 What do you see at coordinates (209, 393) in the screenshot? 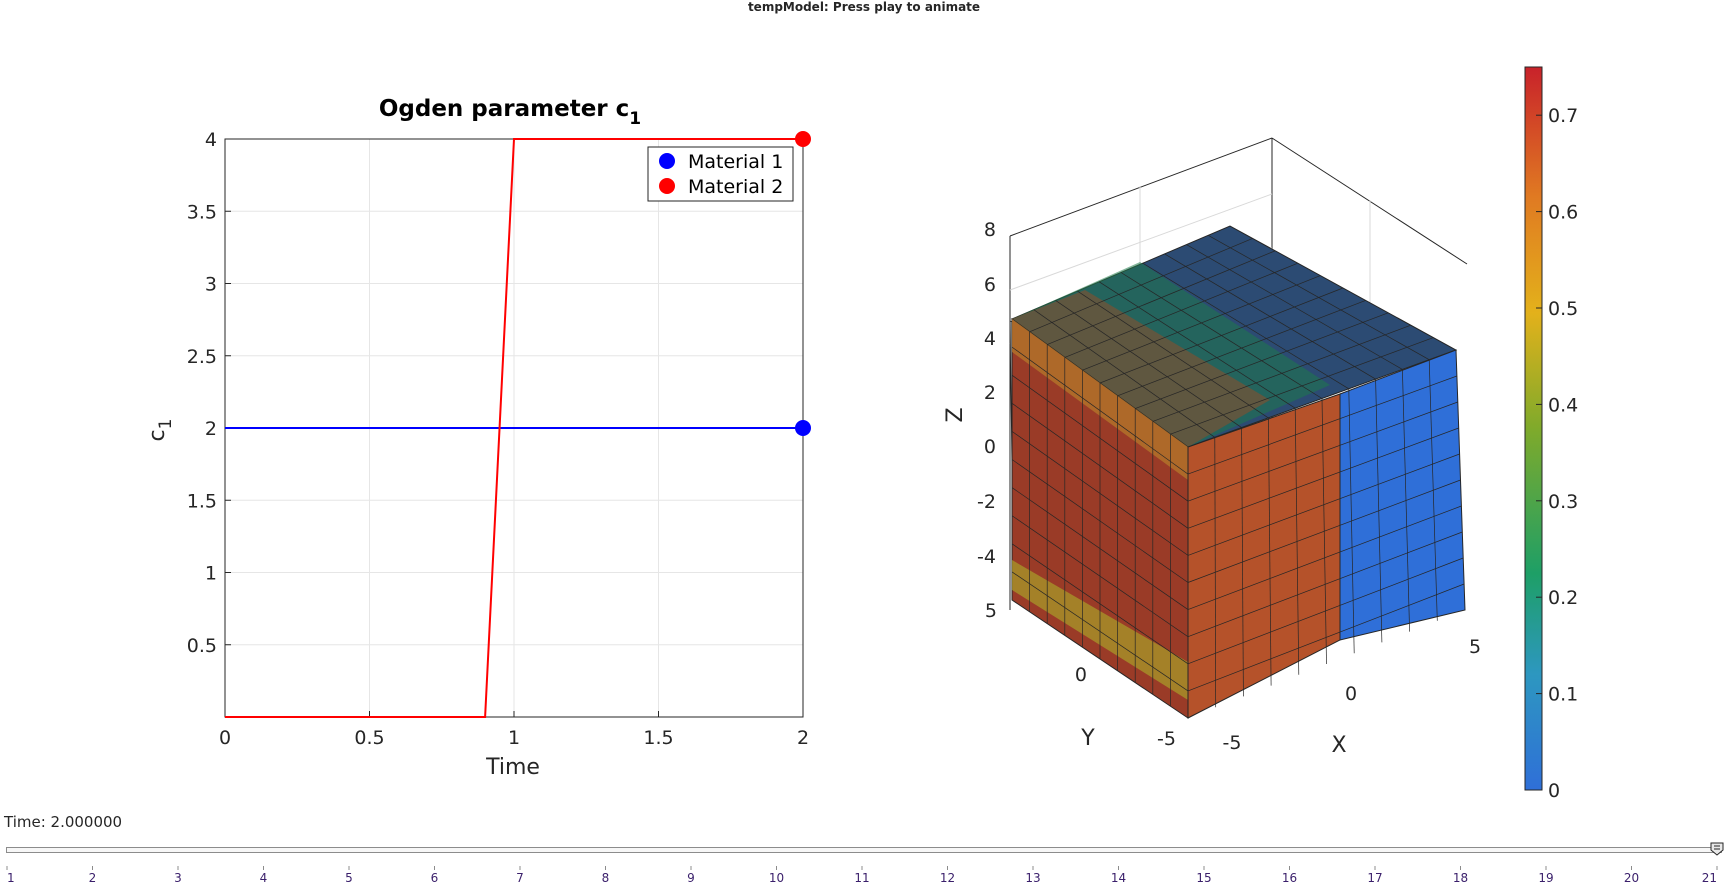
I see `y-axis-ticks: 0.5 1 1.5 2 2.5 3 3.5 4` at bounding box center [209, 393].